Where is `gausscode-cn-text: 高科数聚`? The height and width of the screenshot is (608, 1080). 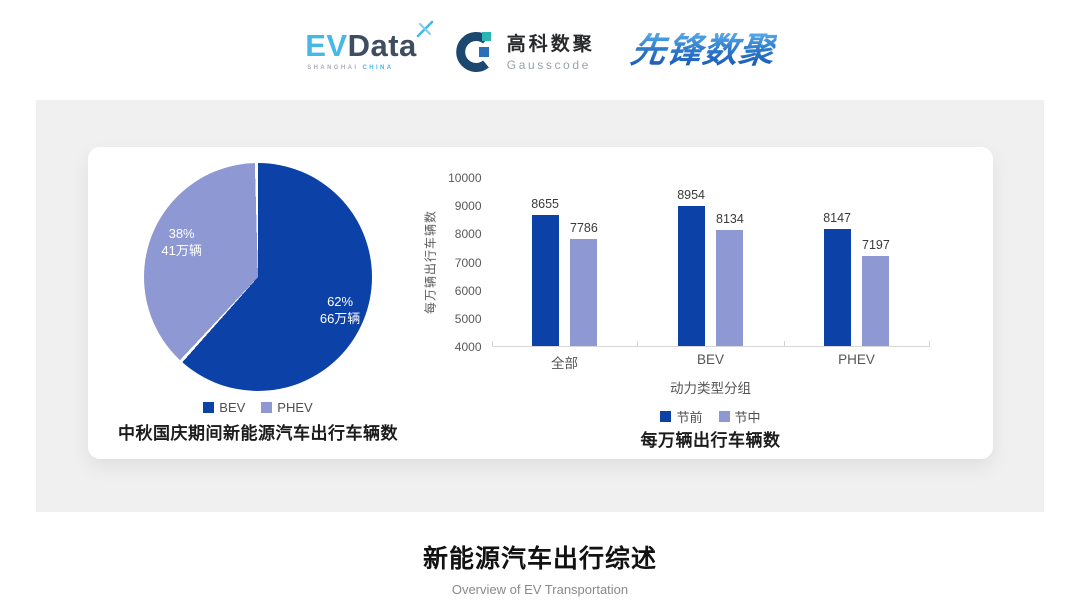
gausscode-cn-text: 高科数聚 is located at coordinates (550, 44).